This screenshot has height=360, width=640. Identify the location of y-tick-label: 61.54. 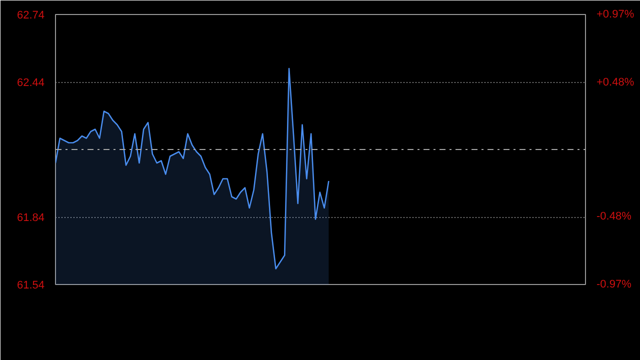
(30, 286).